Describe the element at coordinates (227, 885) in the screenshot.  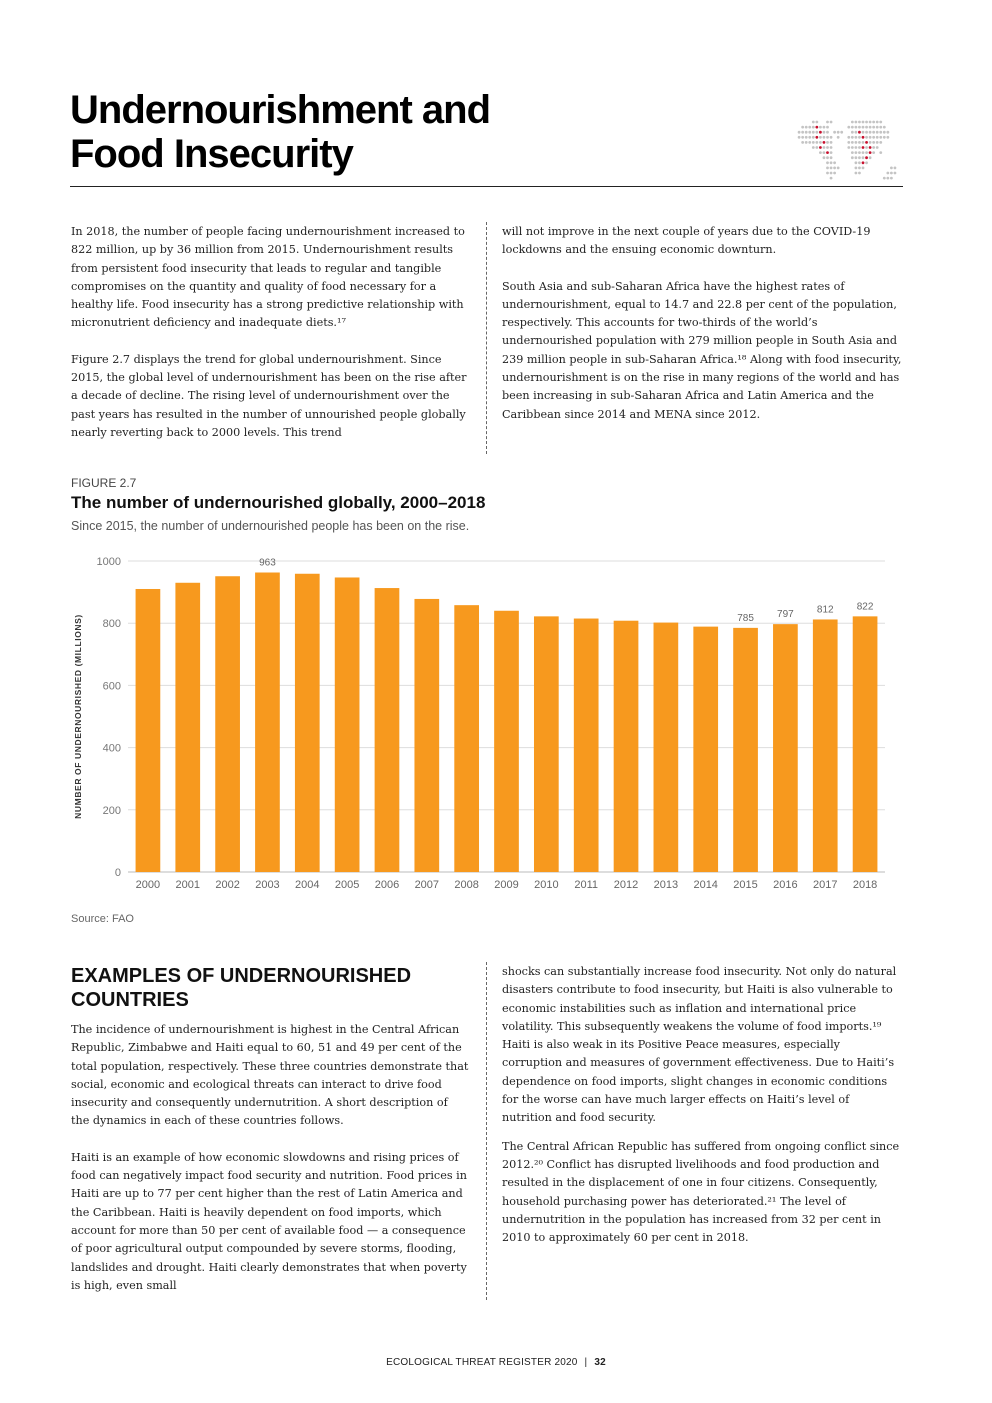
I see `x-tick-label: 2002` at that location.